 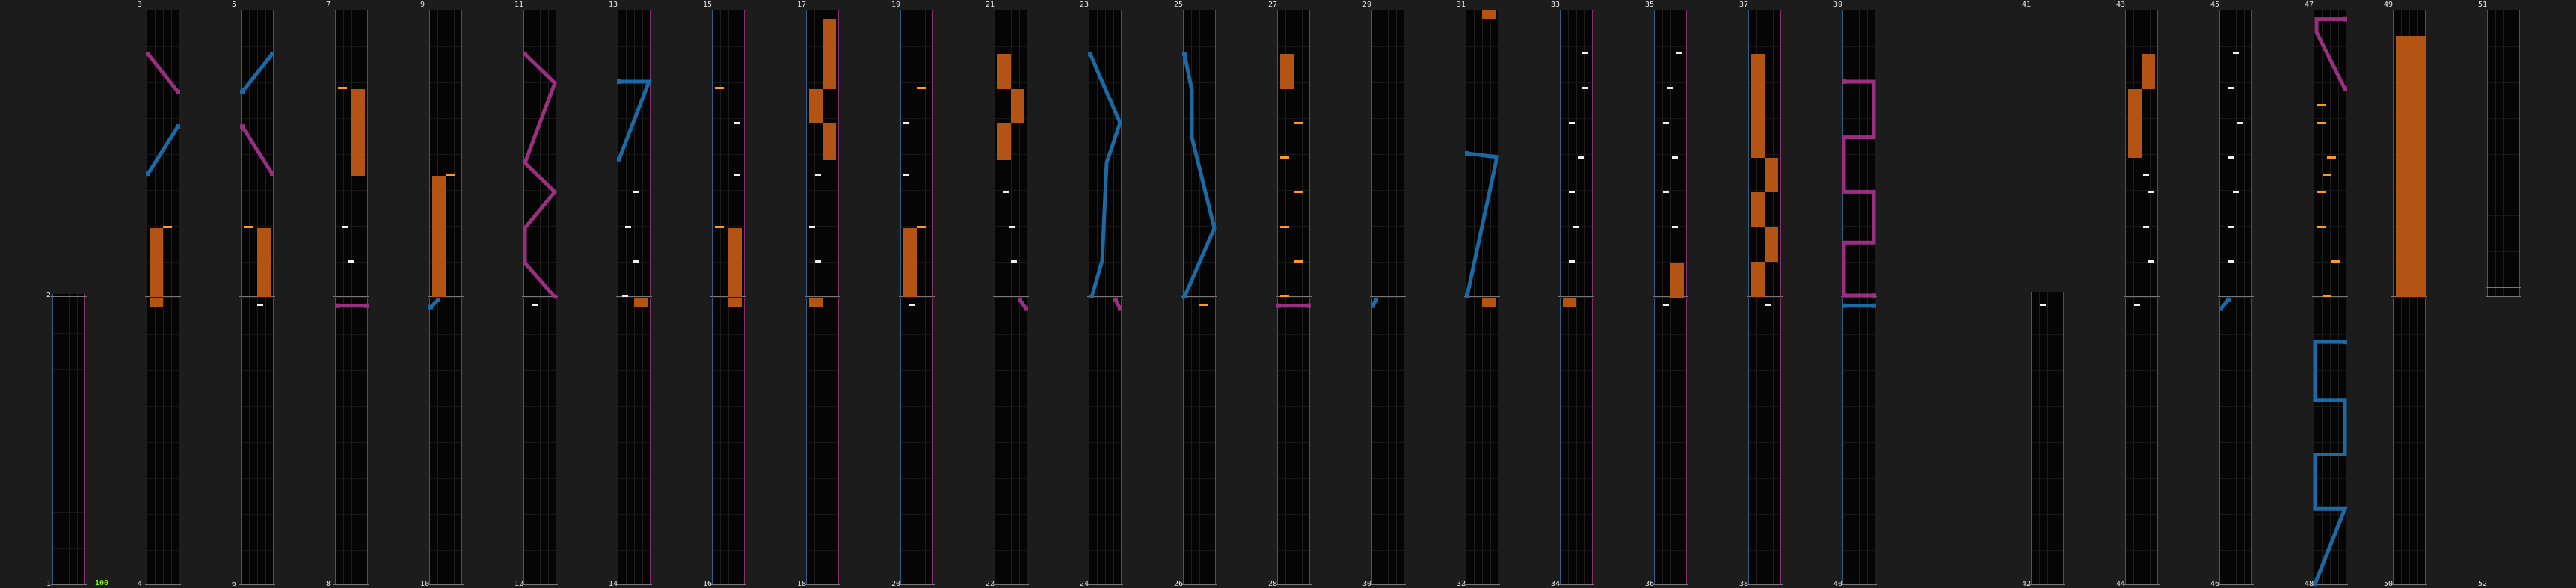 What do you see at coordinates (140, 584) in the screenshot?
I see `lane-number: 4` at bounding box center [140, 584].